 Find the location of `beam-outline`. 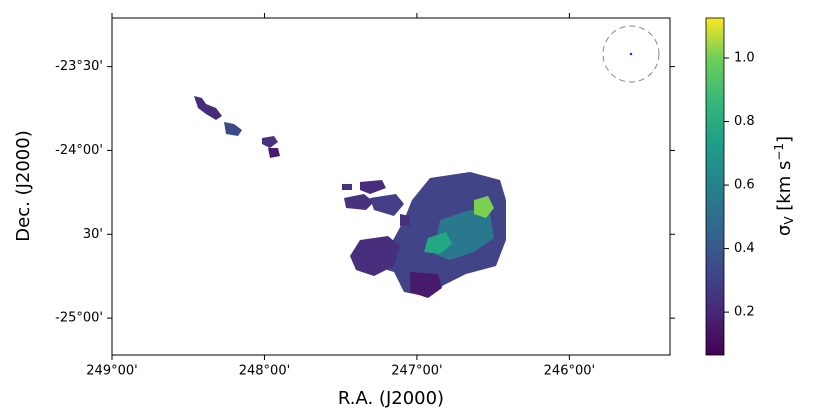

beam-outline is located at coordinates (631, 54).